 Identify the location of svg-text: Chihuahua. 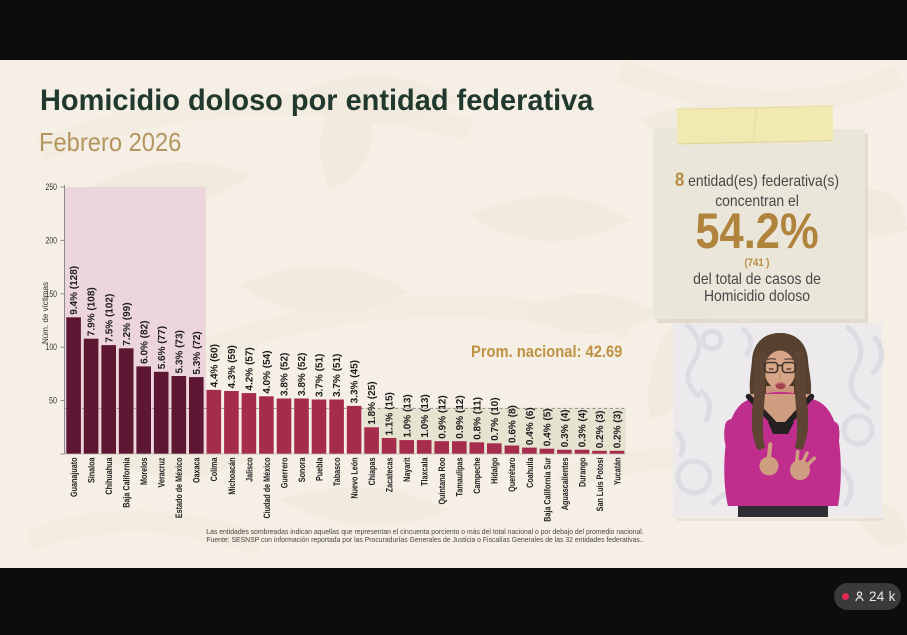
(109, 476).